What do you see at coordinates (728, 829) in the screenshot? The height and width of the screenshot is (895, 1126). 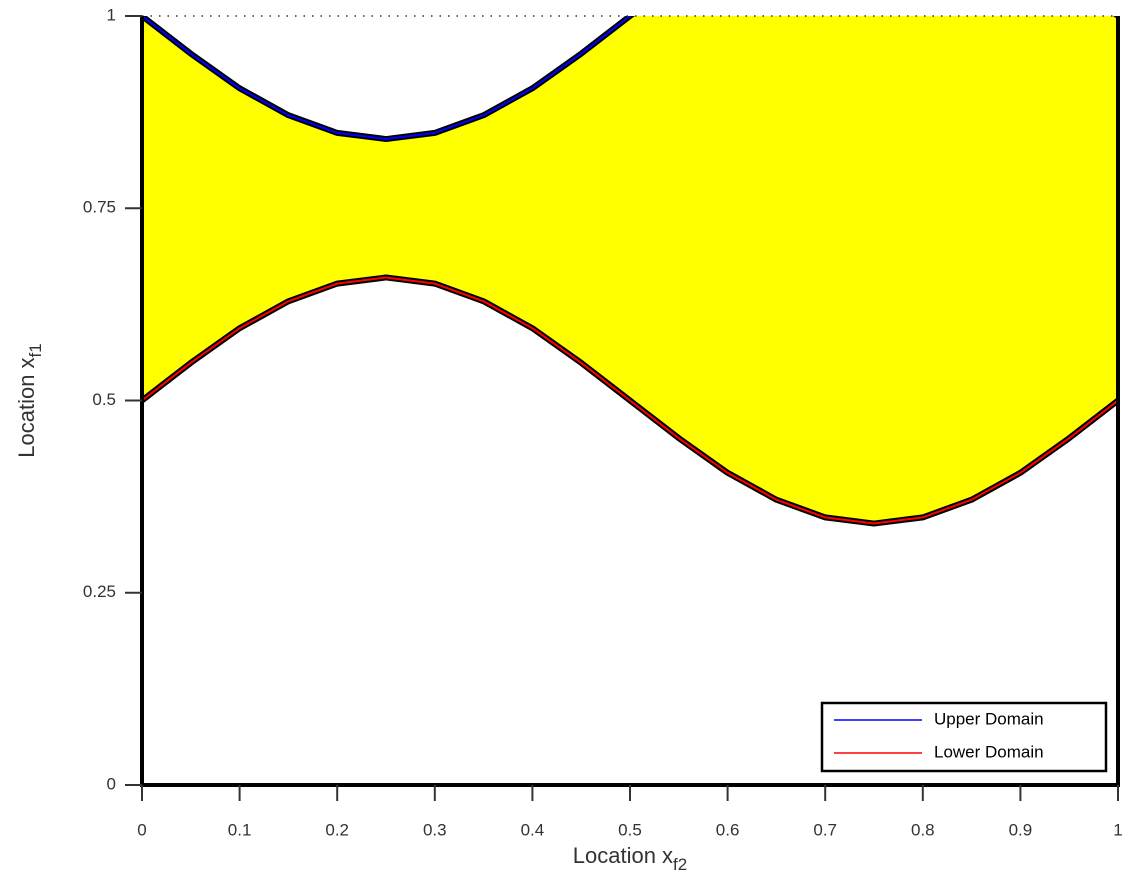 I see `x-tick-label: 0.6` at bounding box center [728, 829].